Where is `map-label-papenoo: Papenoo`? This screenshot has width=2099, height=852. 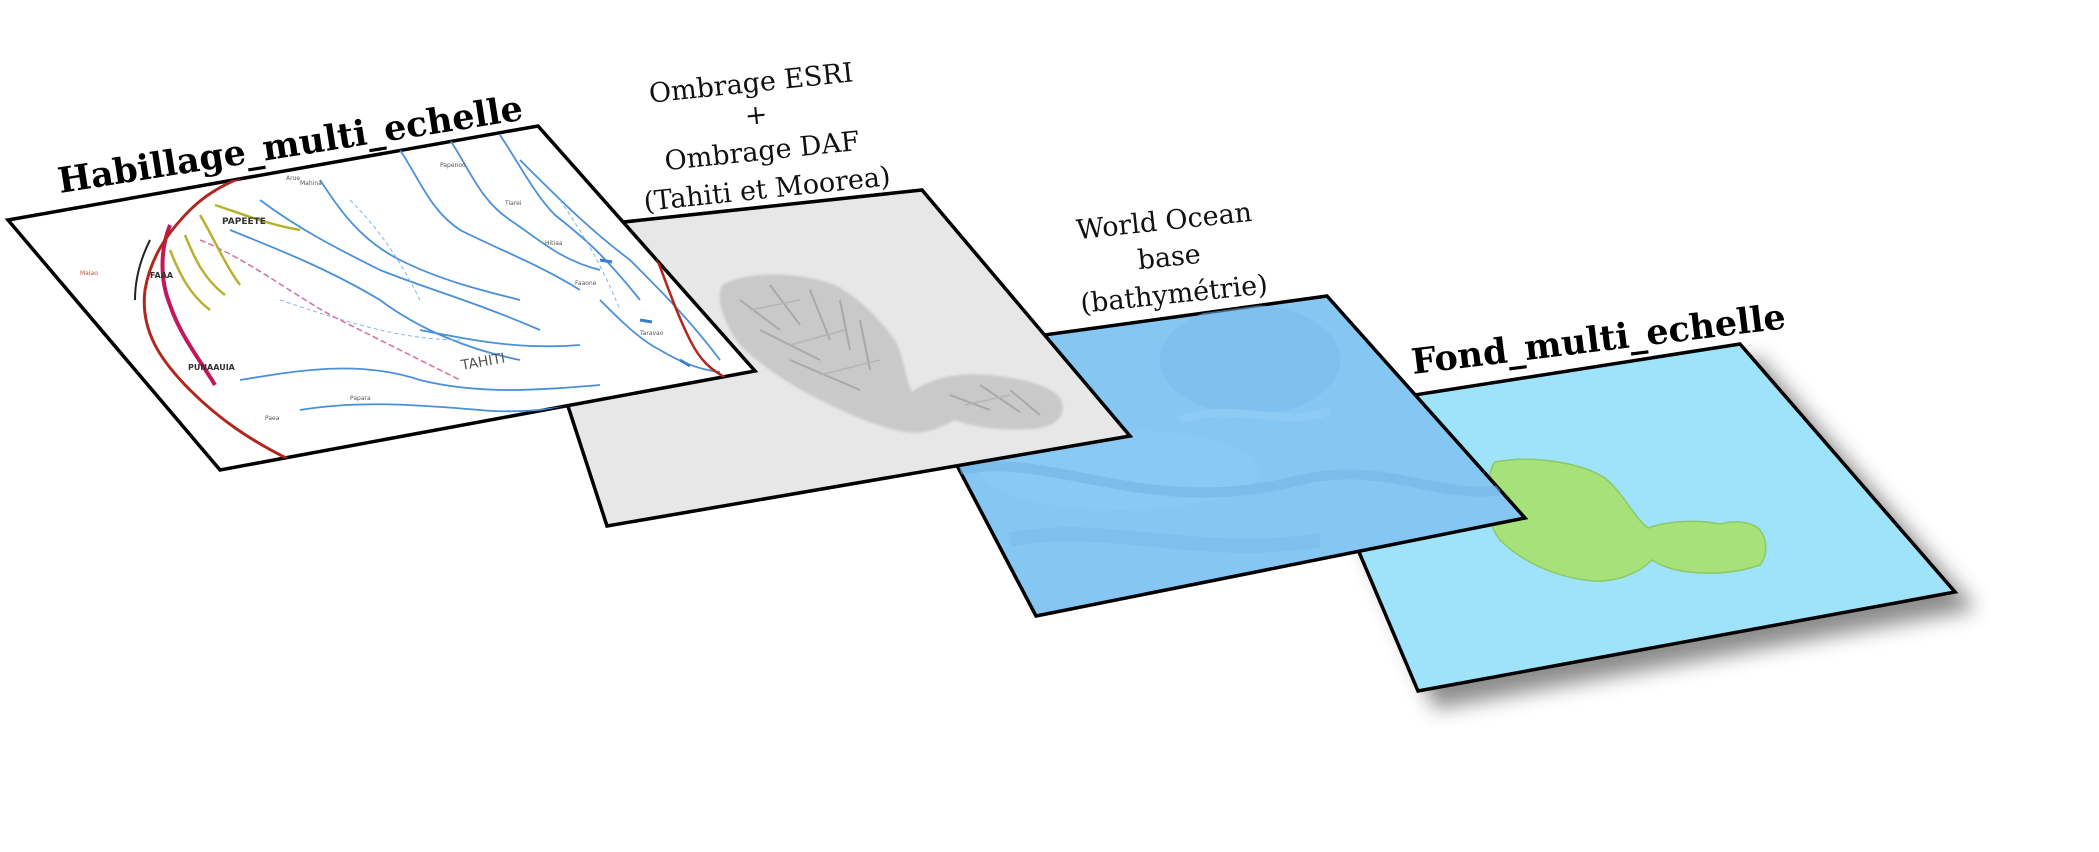
map-label-papenoo: Papenoo is located at coordinates (453, 165).